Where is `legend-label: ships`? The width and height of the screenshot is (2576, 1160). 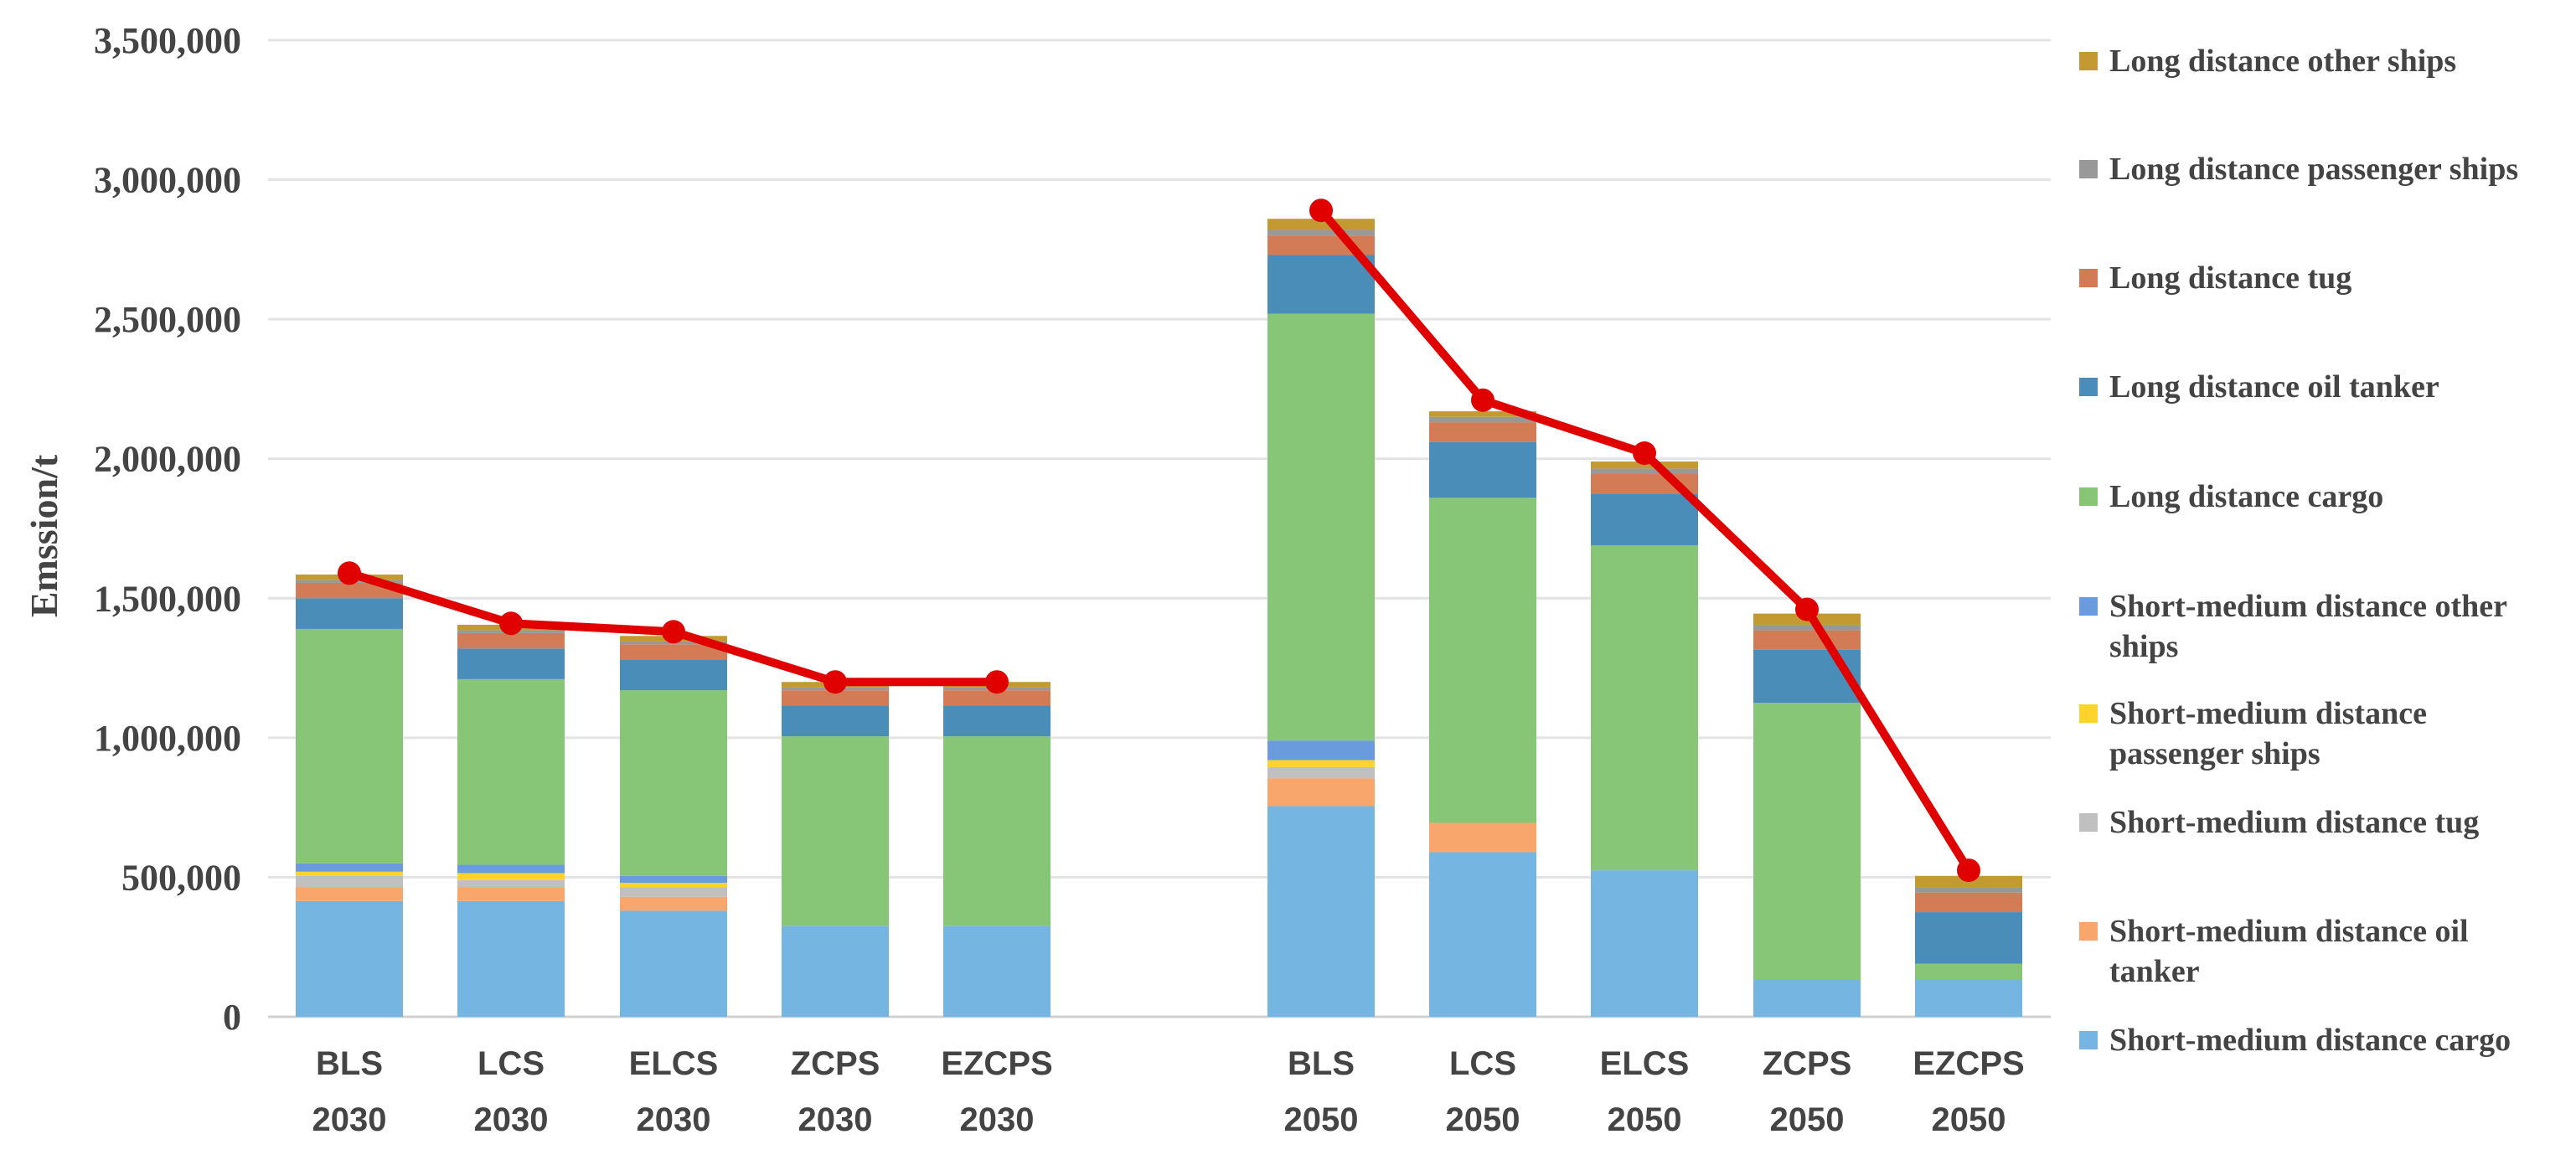
legend-label: ships is located at coordinates (2143, 646).